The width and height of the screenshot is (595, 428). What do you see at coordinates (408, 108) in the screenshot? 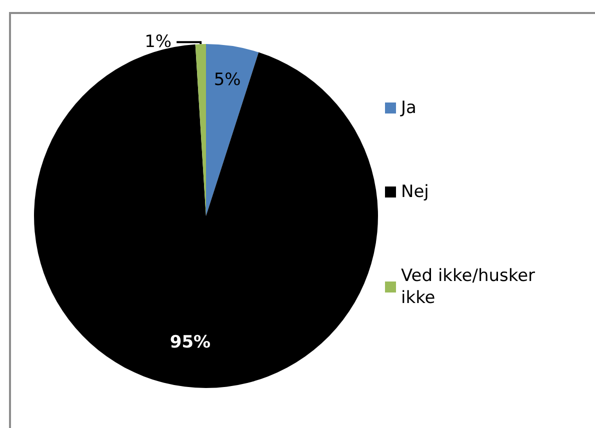
I see `legend-label: Ja` at bounding box center [408, 108].